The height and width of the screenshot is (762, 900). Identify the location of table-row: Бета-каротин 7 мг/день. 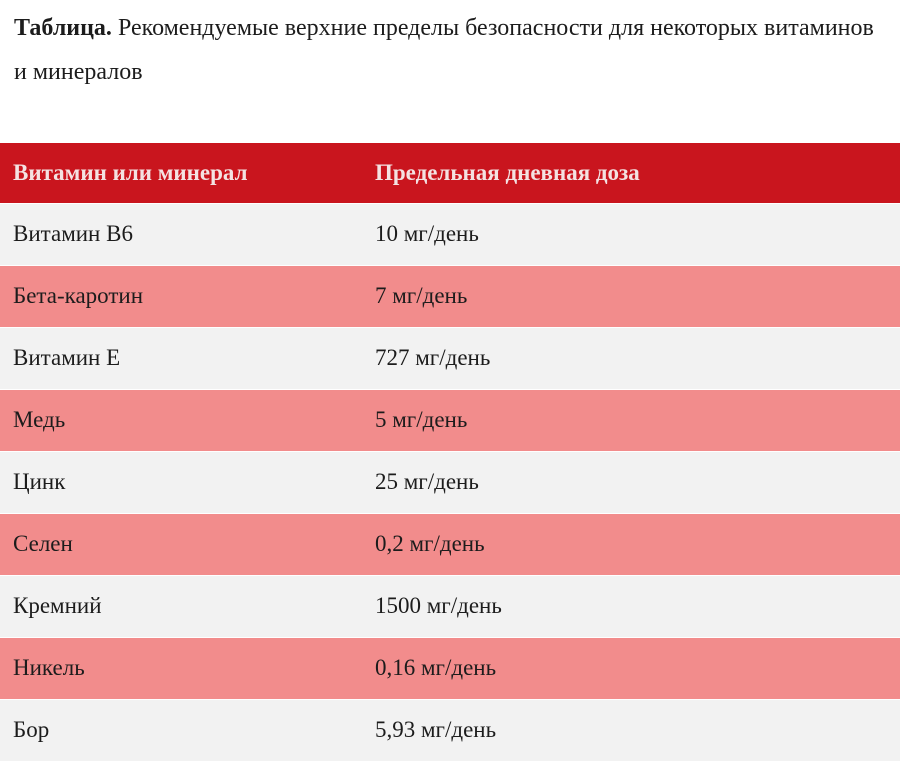
(450, 295).